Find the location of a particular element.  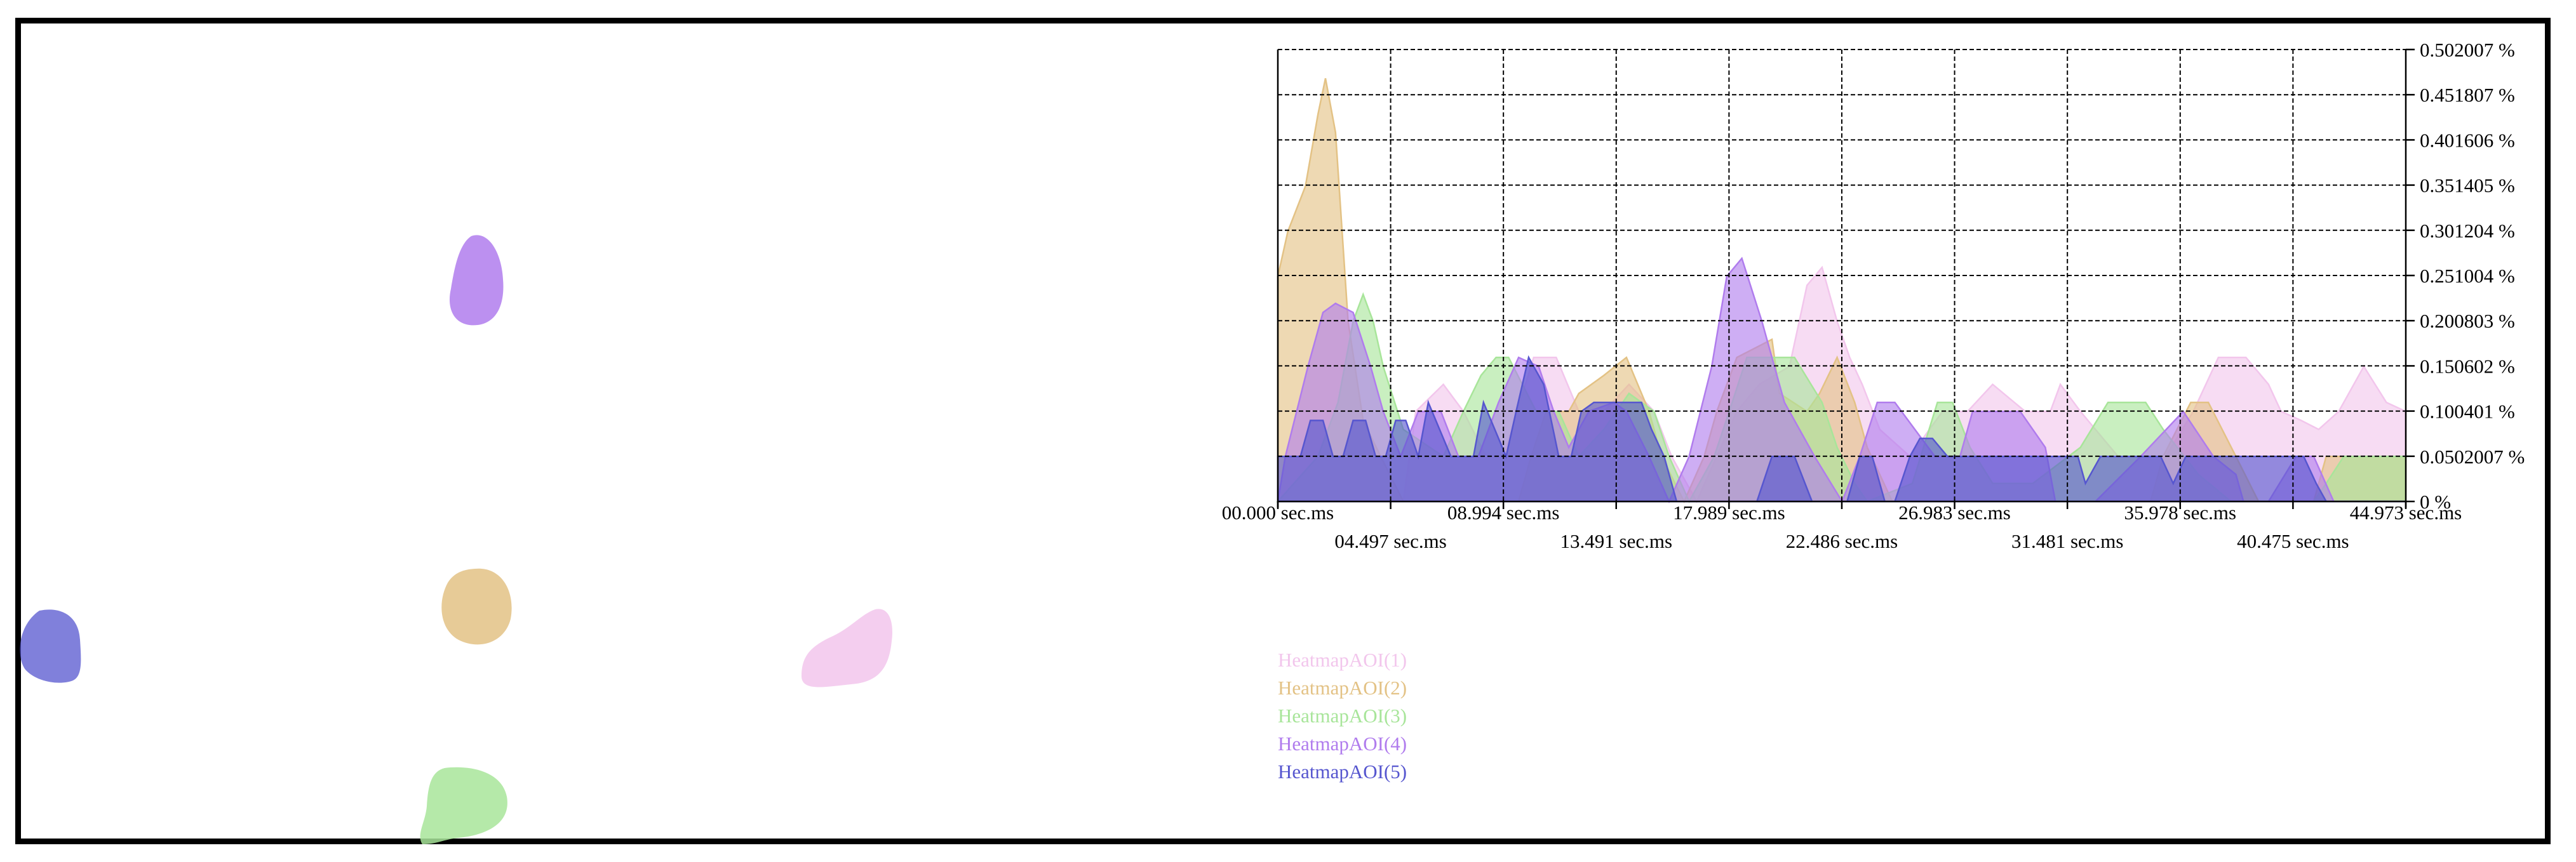

x-tick-label: 40.475 sec.ms is located at coordinates (2293, 541).